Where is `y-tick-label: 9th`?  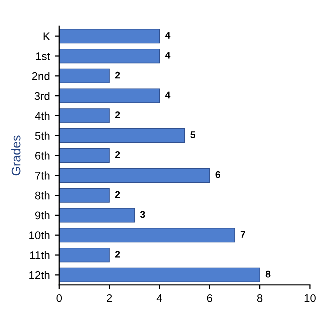 y-tick-label: 9th is located at coordinates (42, 215).